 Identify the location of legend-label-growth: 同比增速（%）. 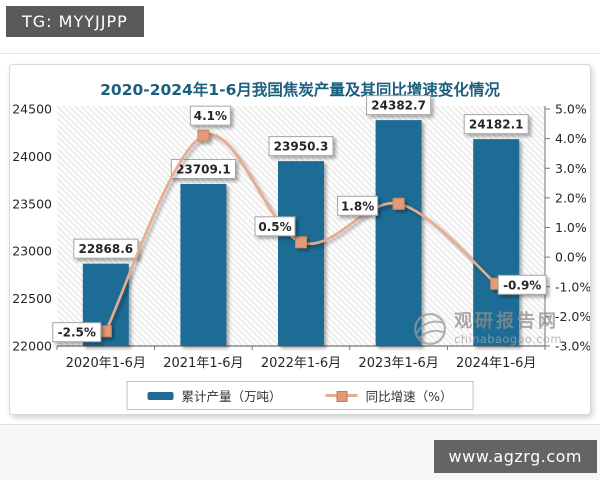
(409, 396).